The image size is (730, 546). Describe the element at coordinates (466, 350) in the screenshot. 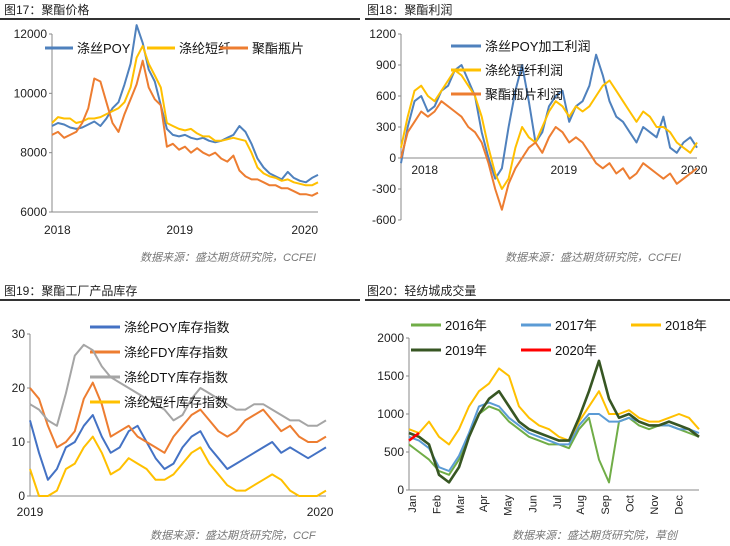

I see `legend-label: 2019年` at that location.